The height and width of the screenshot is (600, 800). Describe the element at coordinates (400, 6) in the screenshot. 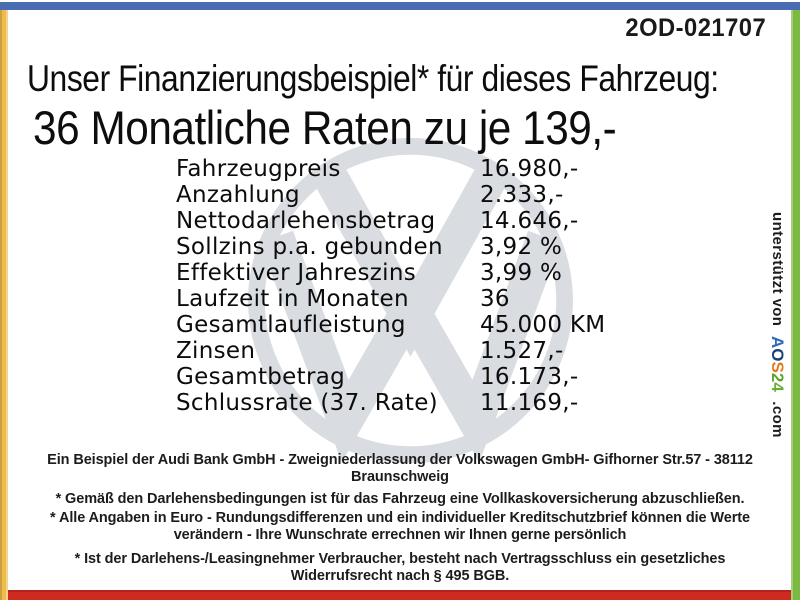

I see `frame-top-bar` at that location.